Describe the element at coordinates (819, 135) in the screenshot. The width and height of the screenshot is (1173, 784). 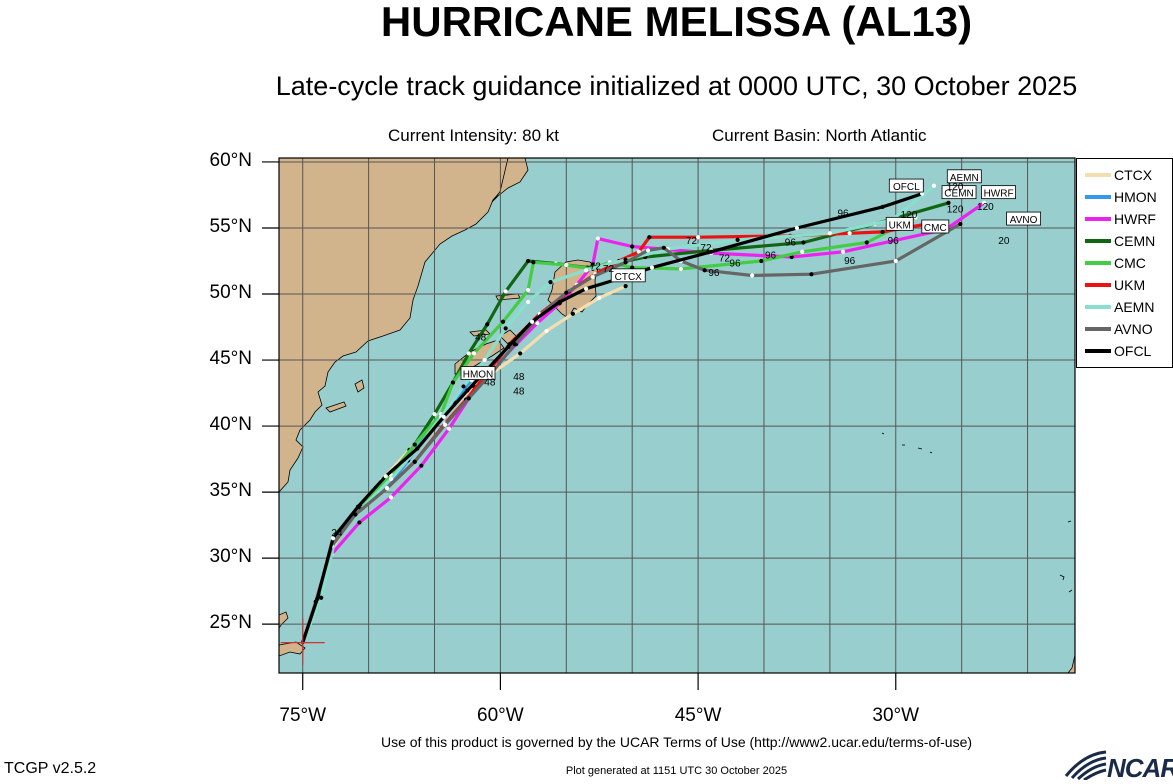
I see `current-basin: Current Basin: North Atlantic` at that location.